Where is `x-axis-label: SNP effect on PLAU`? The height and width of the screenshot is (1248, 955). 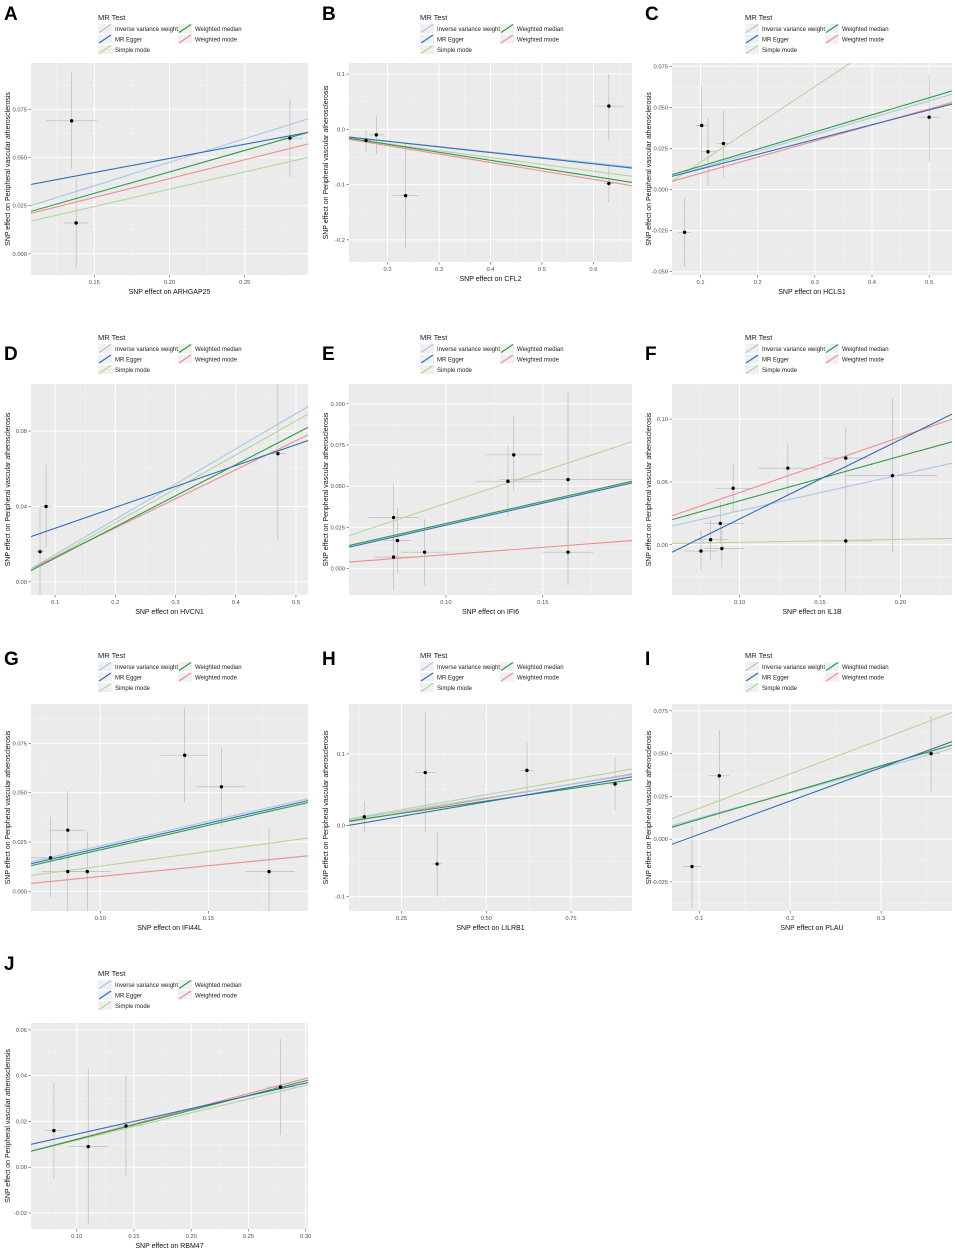
x-axis-label: SNP effect on PLAU is located at coordinates (811, 928).